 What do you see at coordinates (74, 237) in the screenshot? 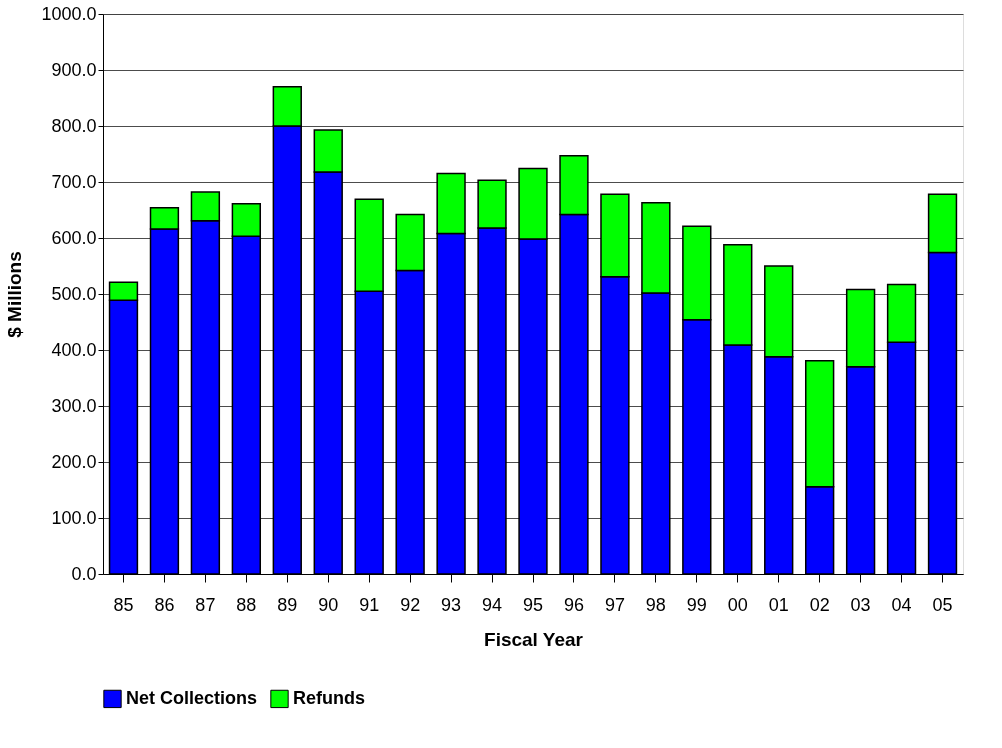
I see `y-tick-label: 600.0` at bounding box center [74, 237].